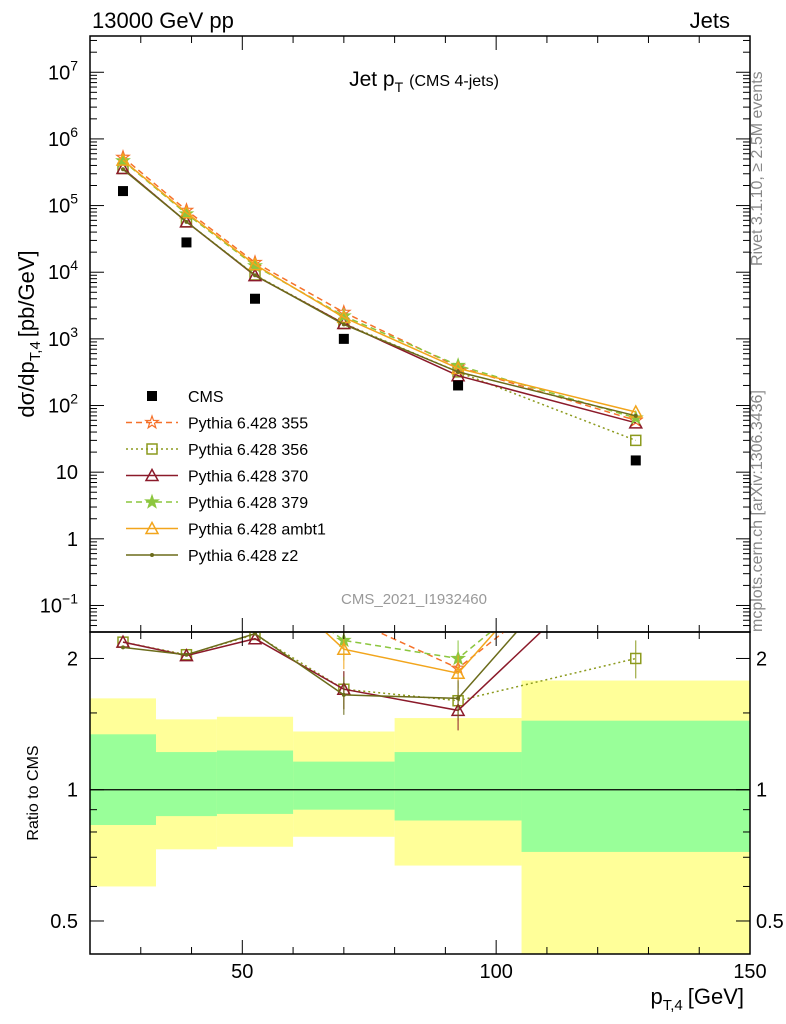 The width and height of the screenshot is (786, 1024). What do you see at coordinates (248, 424) in the screenshot?
I see `legend-label-355: Pythia 6.428 355` at bounding box center [248, 424].